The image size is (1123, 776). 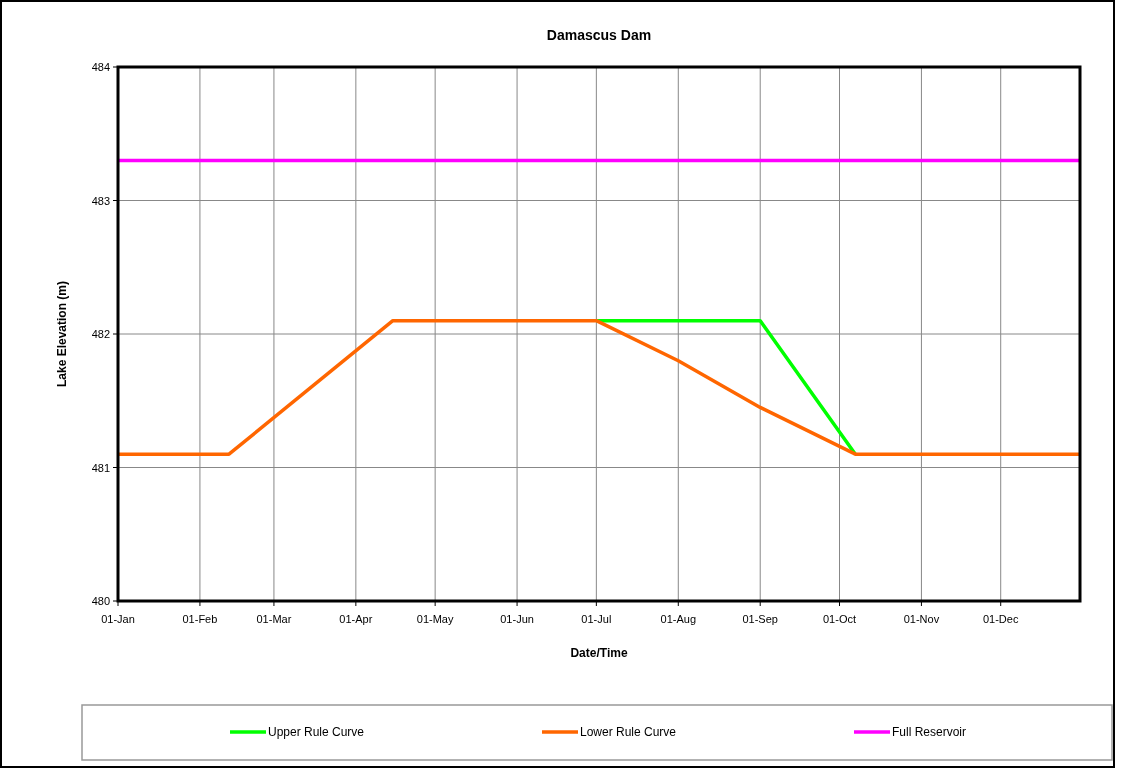 I want to click on x-tick-label: 01-Dec, so click(x=1000, y=619).